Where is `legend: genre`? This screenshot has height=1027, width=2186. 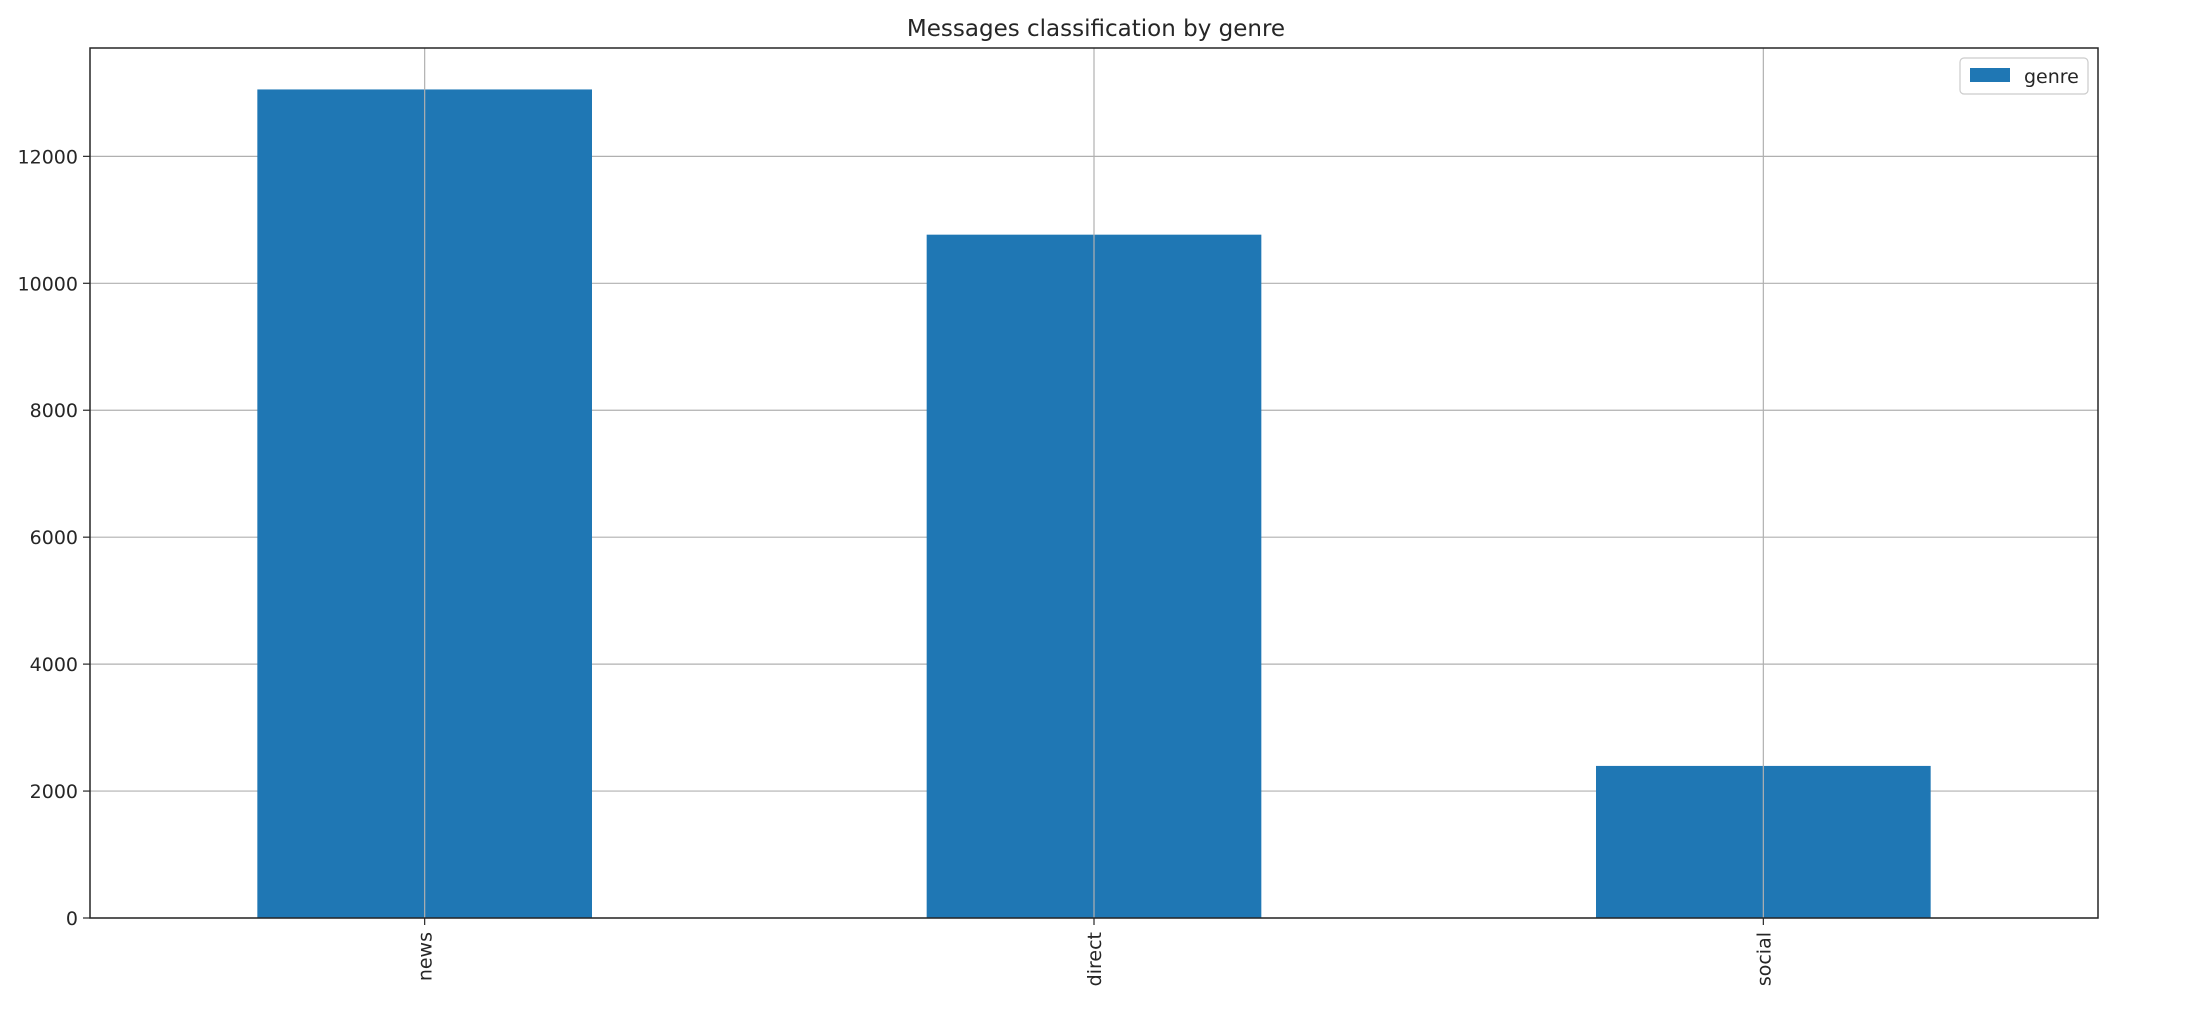
legend: genre is located at coordinates (2024, 76).